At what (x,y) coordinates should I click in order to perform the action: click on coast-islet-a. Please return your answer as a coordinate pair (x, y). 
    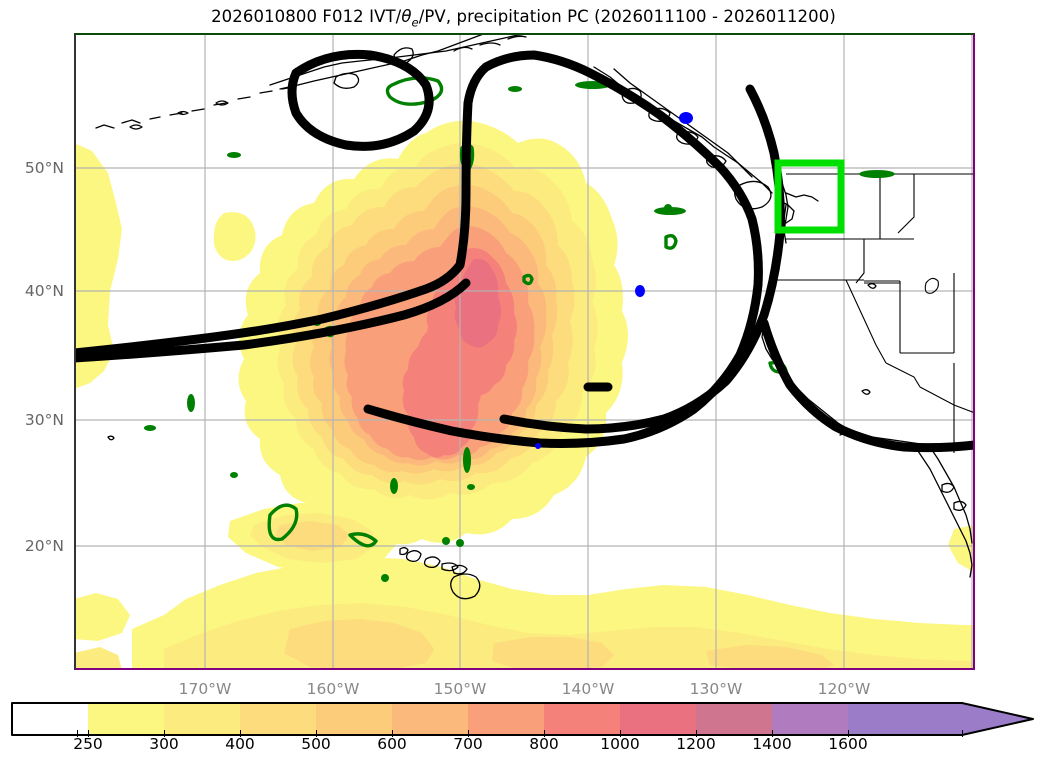
    Looking at the image, I should click on (111, 438).